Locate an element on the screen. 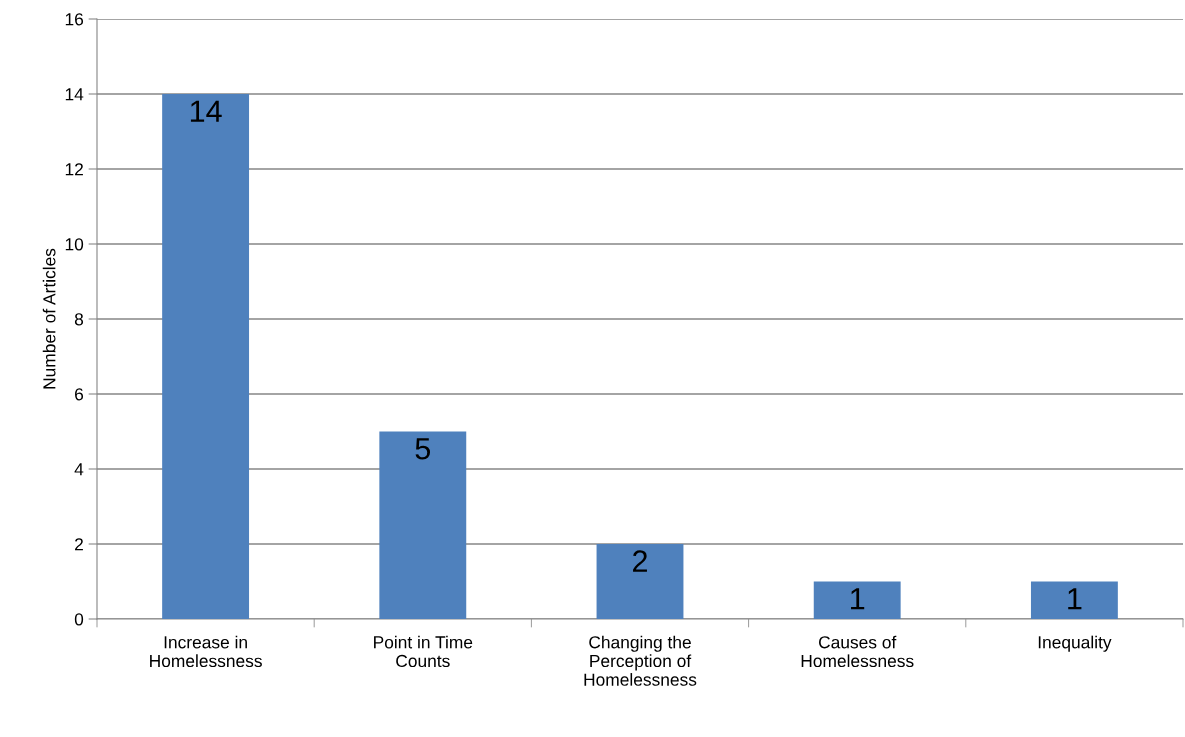 Image resolution: width=1185 pixels, height=737 pixels. x-tick-label: Increase in Homelessness is located at coordinates (206, 651).